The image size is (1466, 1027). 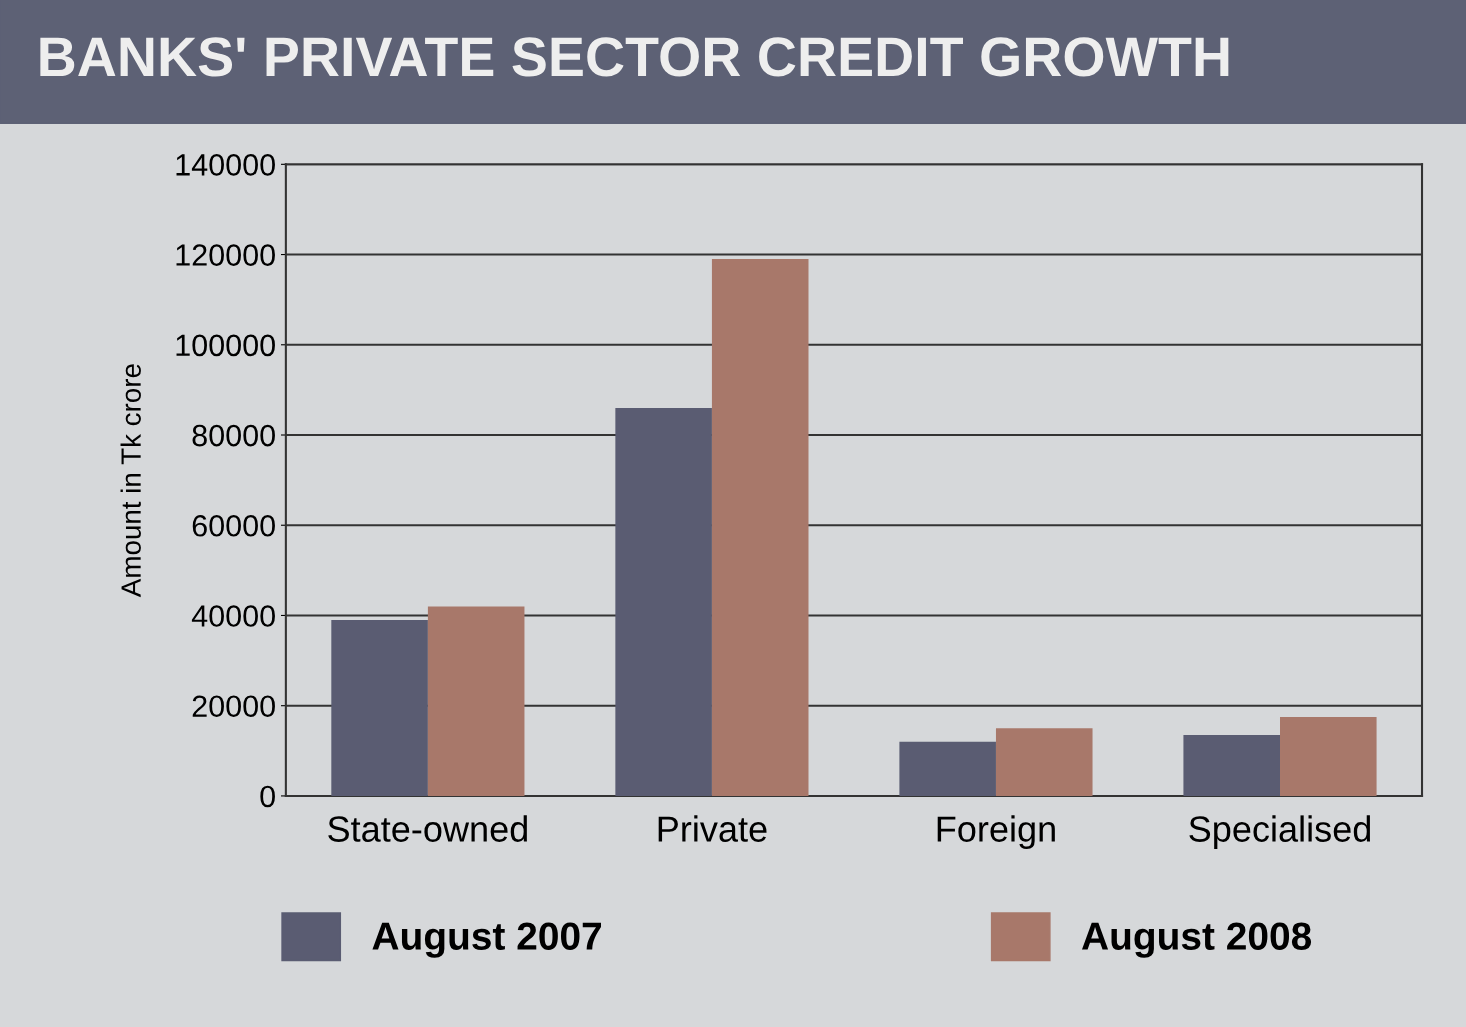 I want to click on chart-title: BANKS' PRIVATE SECTOR CREDIT GROWTH, so click(x=634, y=57).